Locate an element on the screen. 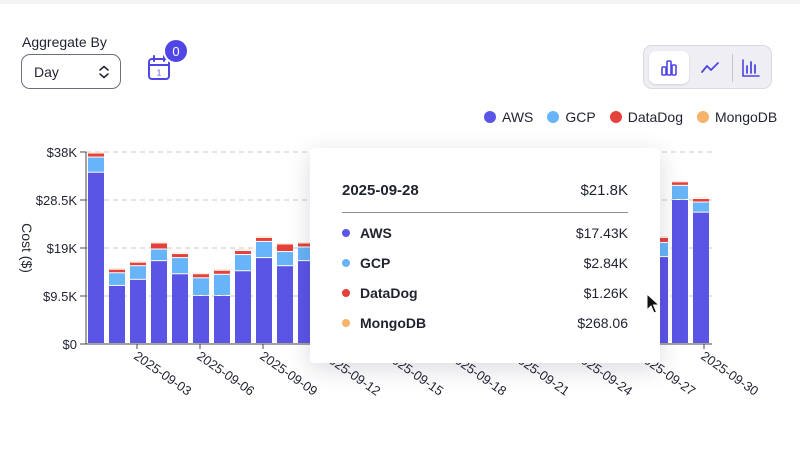 The height and width of the screenshot is (450, 800). x-tick-label: 2025-09-03 is located at coordinates (162, 373).